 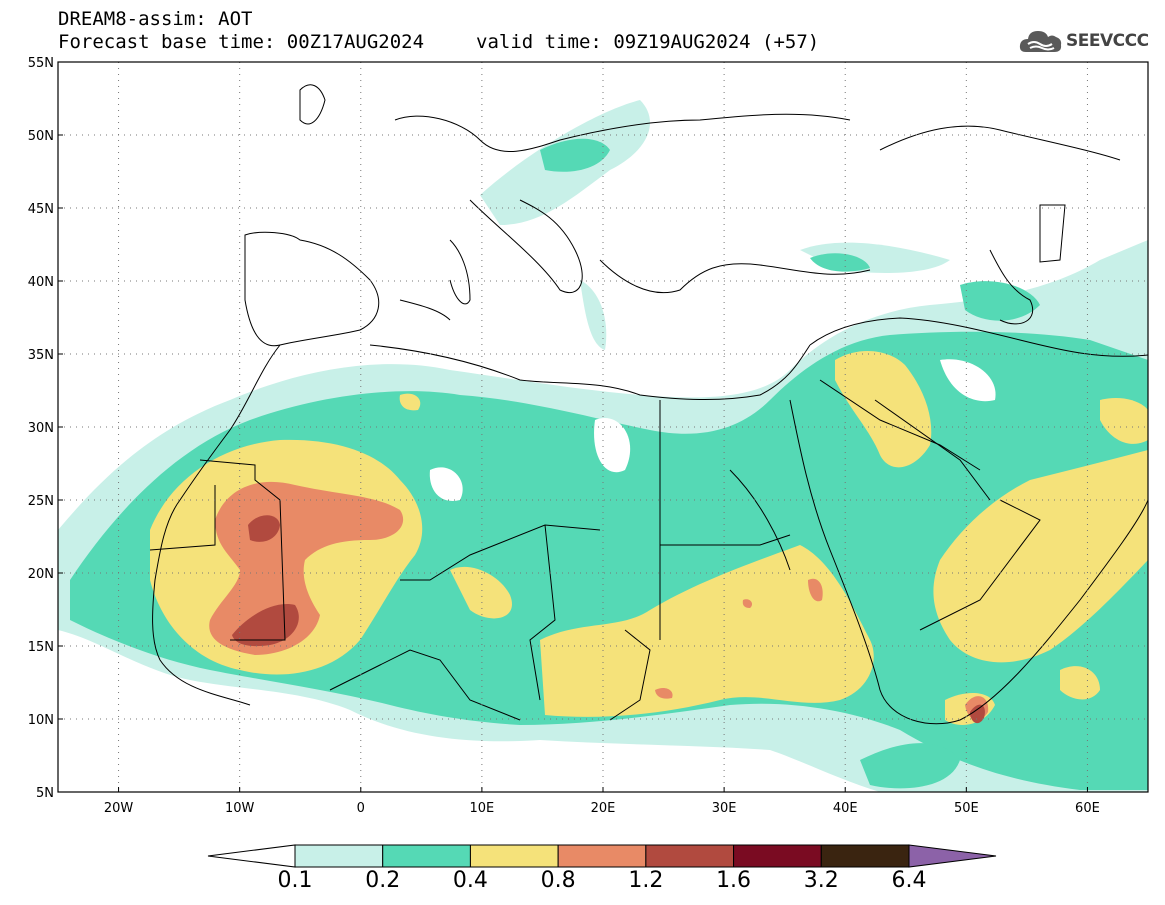 What do you see at coordinates (603, 808) in the screenshot?
I see `lon-tick-label: 20E` at bounding box center [603, 808].